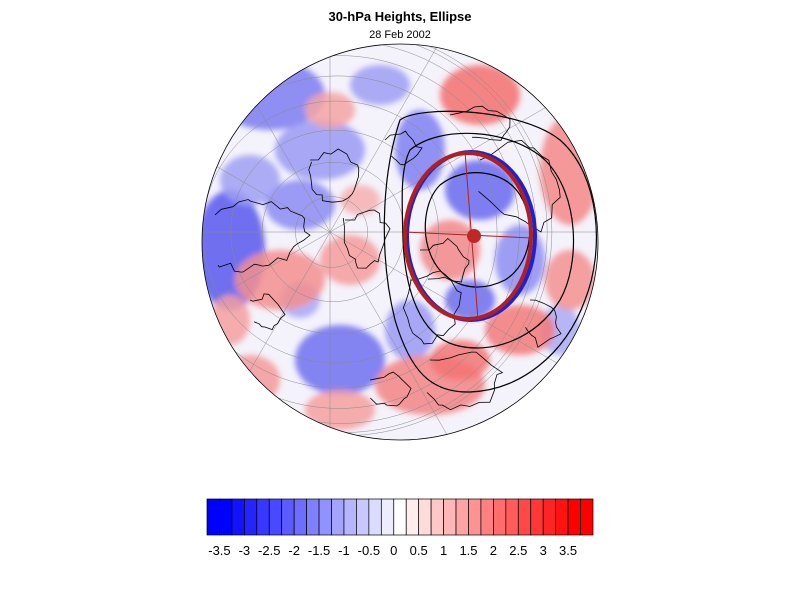 This screenshot has width=800, height=600. I want to click on map-title: 30-hPa Heights, Ellipse, so click(400, 16).